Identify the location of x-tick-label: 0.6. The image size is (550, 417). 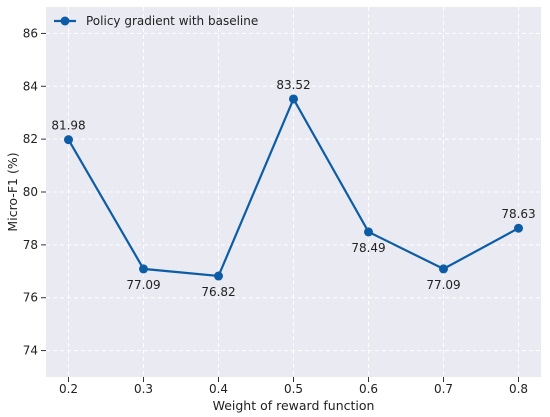
(368, 389).